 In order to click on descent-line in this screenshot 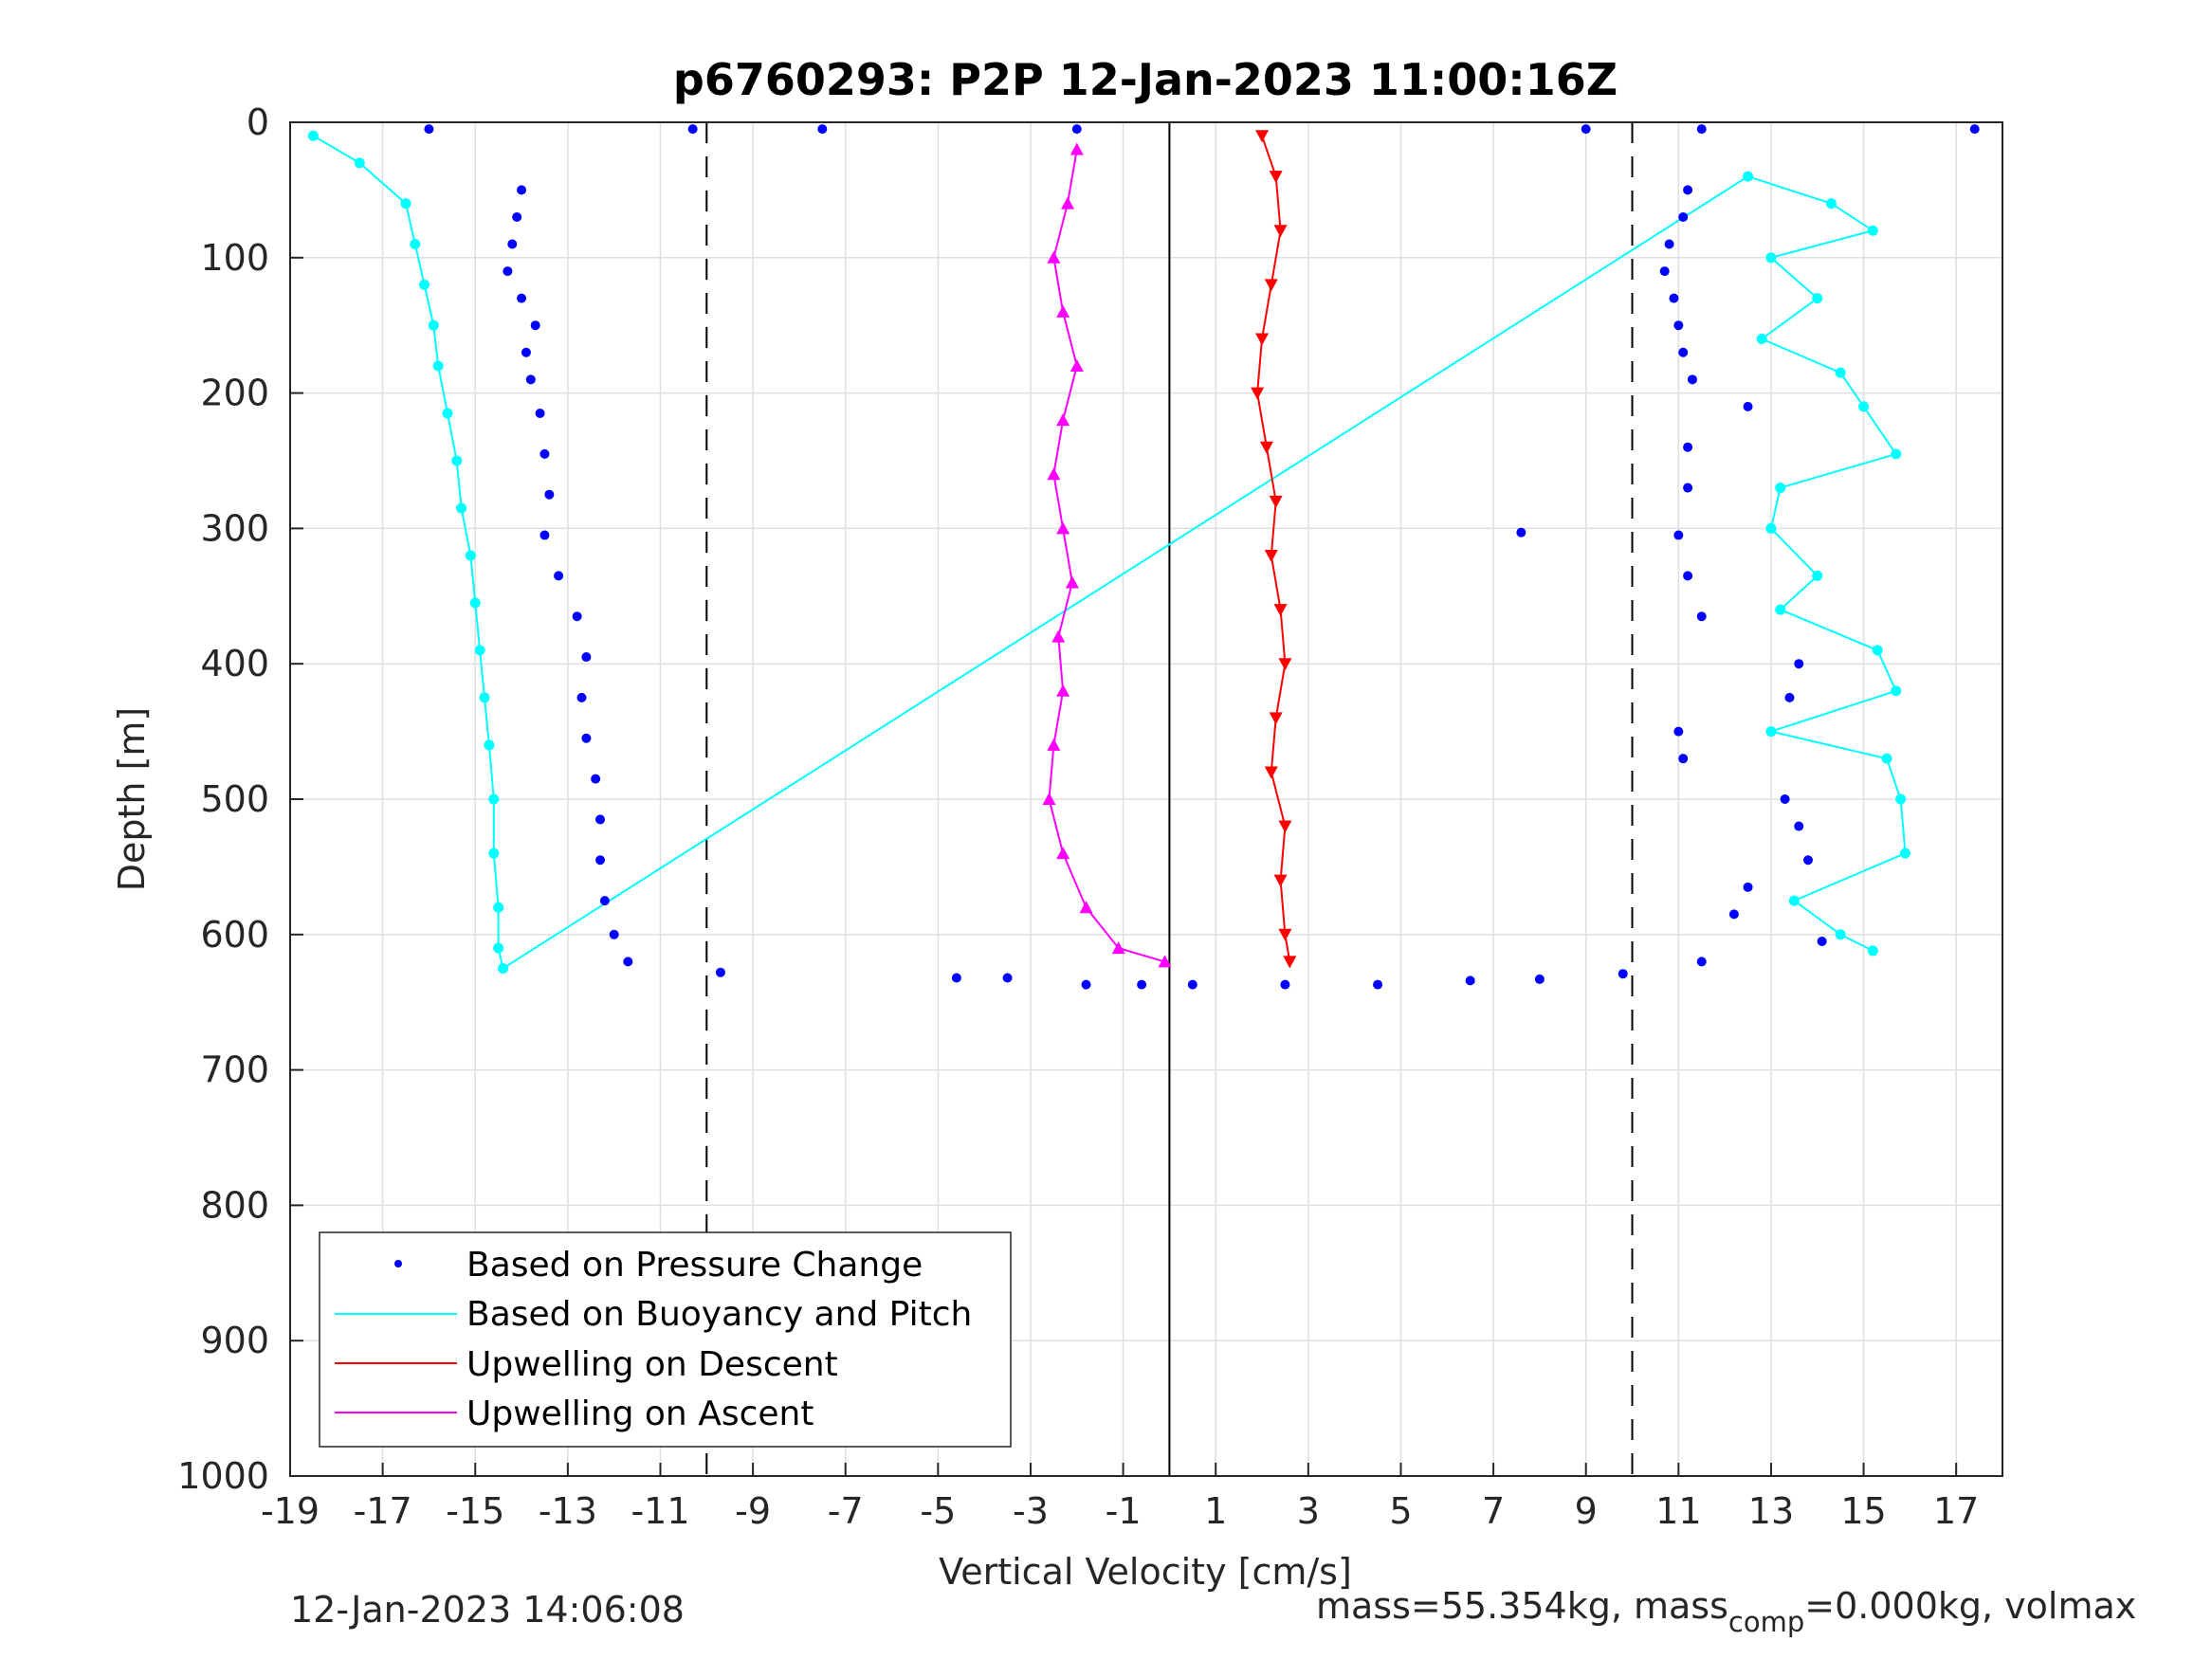, I will do `click(1273, 548)`.